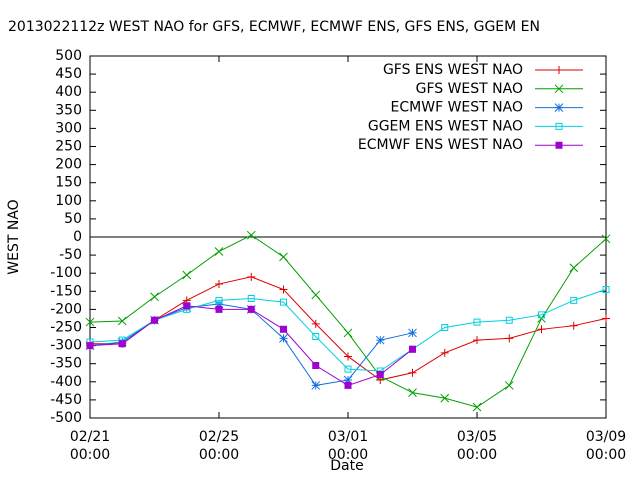 This screenshot has height=480, width=640. I want to click on y-tick-label: 350, so click(68, 110).